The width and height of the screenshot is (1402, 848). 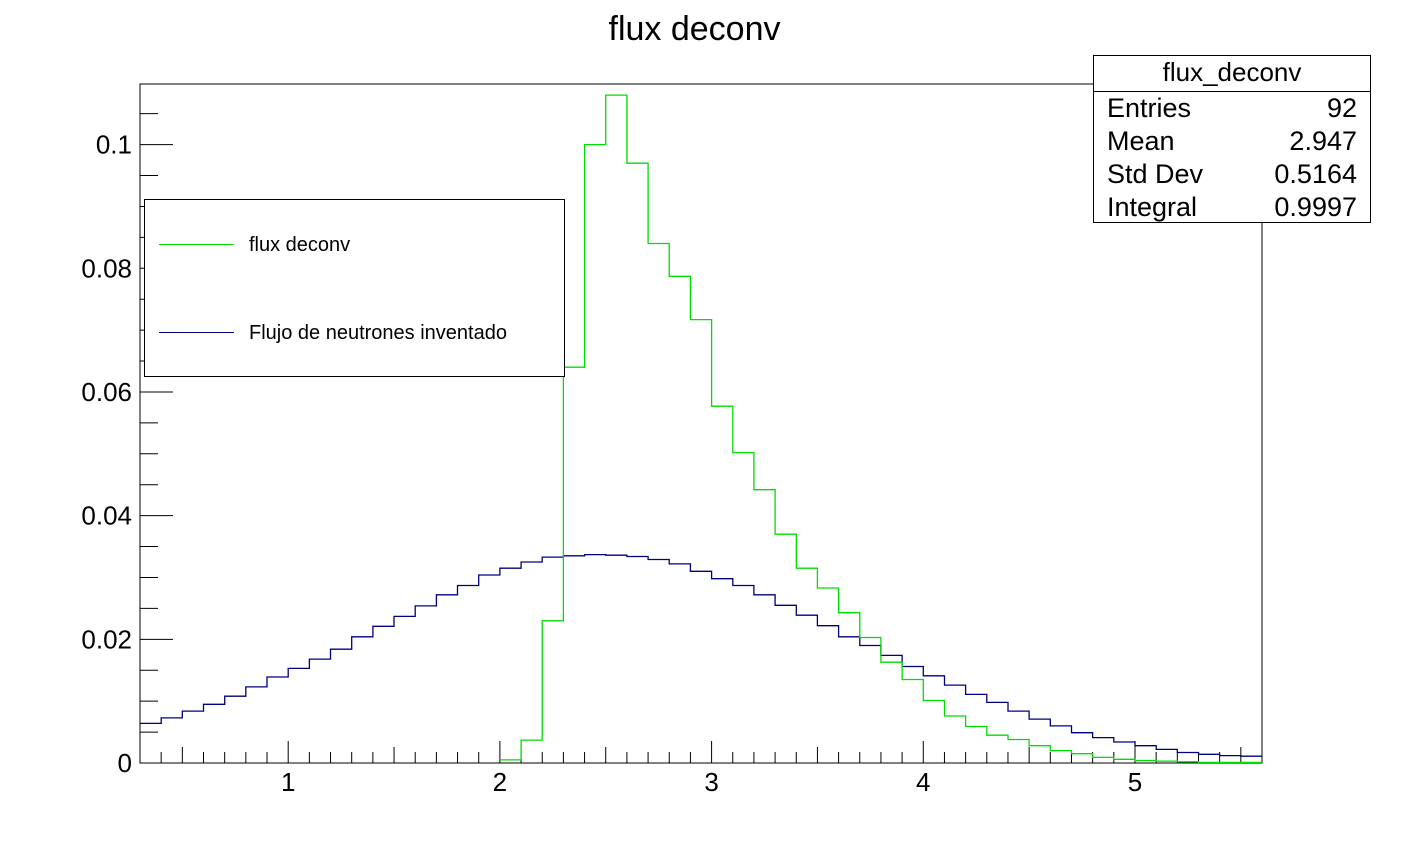 What do you see at coordinates (114, 145) in the screenshot?
I see `y-tick-label: 0.1` at bounding box center [114, 145].